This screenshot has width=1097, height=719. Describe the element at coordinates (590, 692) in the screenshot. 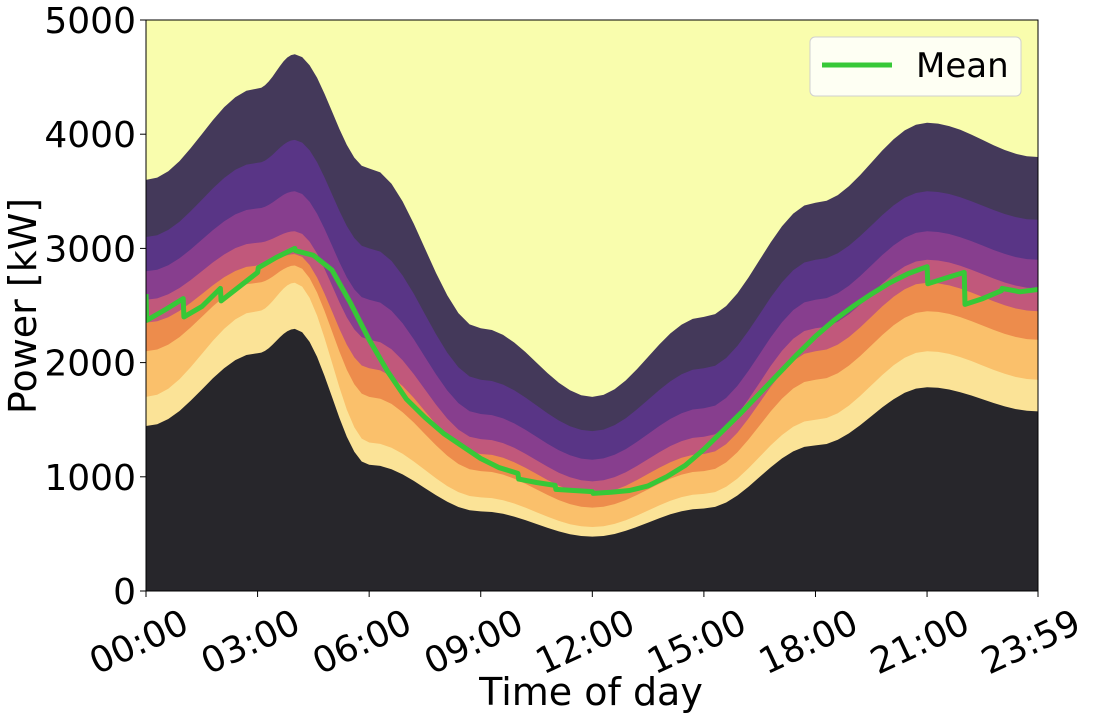

I see `x-axis-label: Time of day` at that location.